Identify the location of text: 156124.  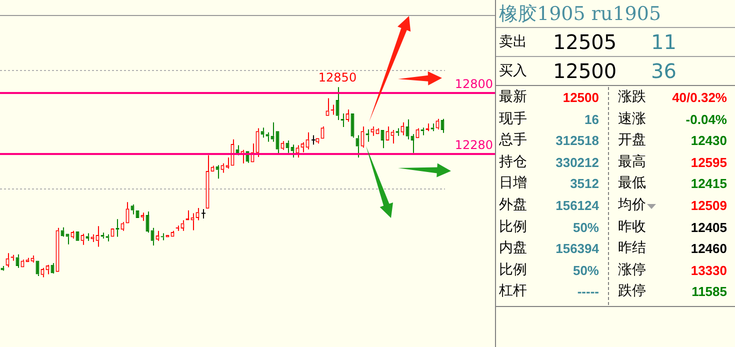
(577, 205).